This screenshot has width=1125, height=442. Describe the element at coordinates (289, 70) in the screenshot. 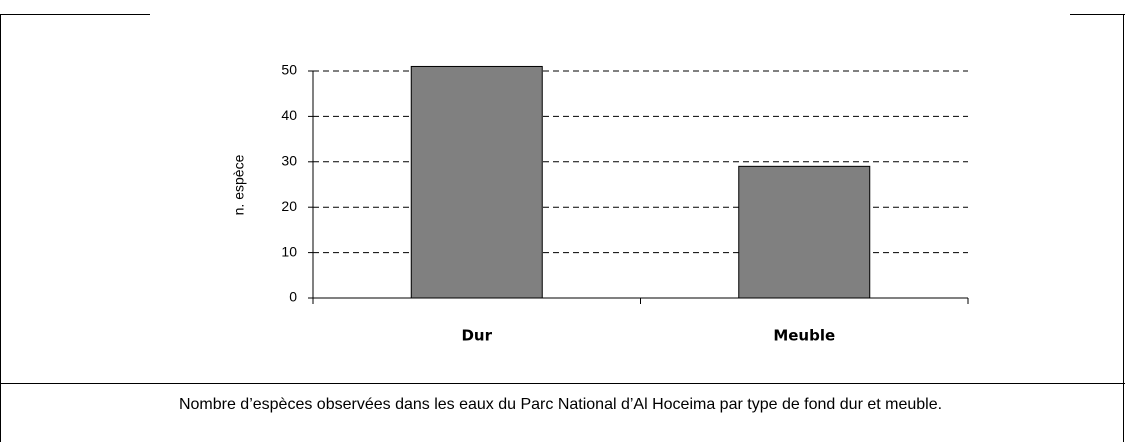

I see `y-tick-label: 50` at that location.